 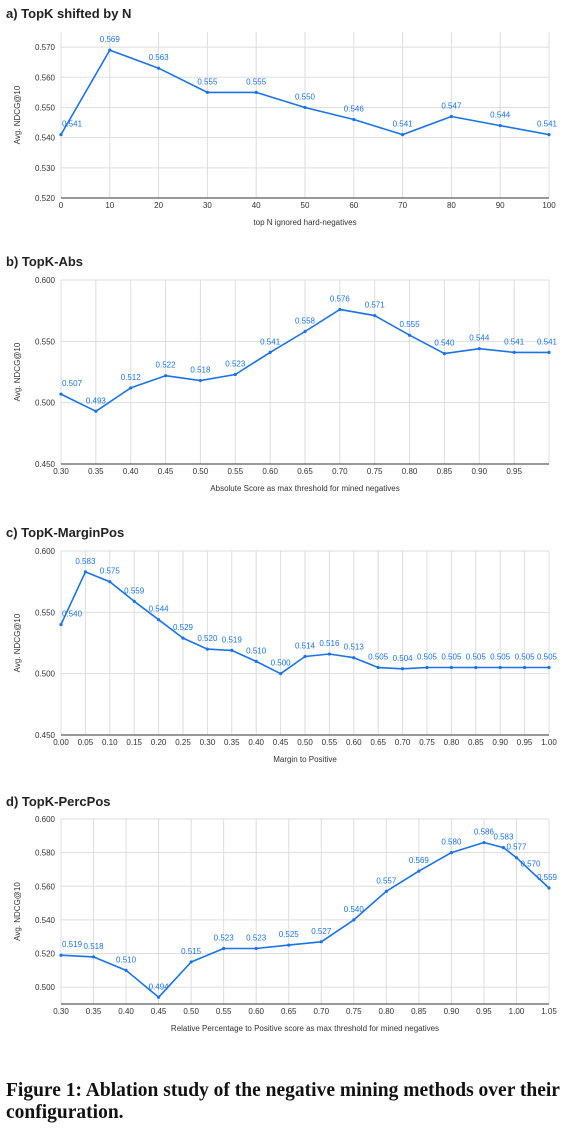 What do you see at coordinates (45, 107) in the screenshot?
I see `y-tick-label: 0.550` at bounding box center [45, 107].